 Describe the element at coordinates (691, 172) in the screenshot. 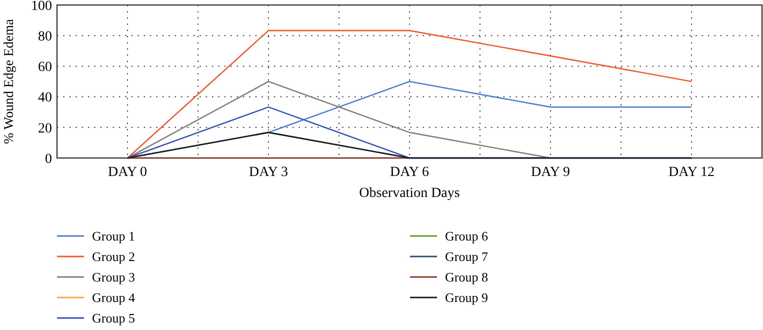

I see `x-tick-label: DAY 12` at that location.